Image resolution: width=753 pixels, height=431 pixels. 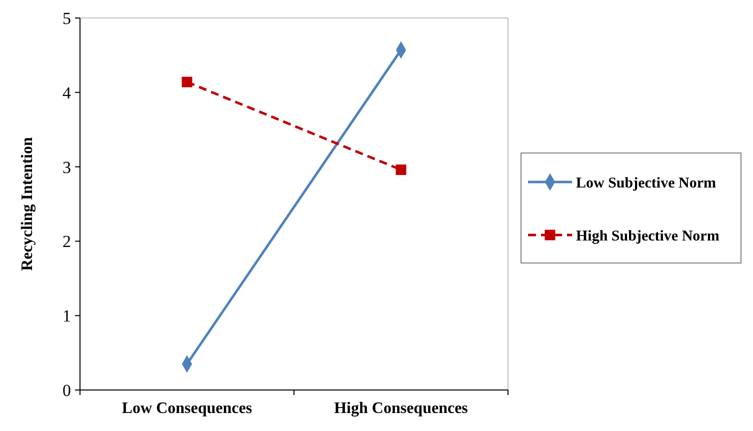 What do you see at coordinates (646, 183) in the screenshot?
I see `legend-label: Low Subjective Norm` at bounding box center [646, 183].